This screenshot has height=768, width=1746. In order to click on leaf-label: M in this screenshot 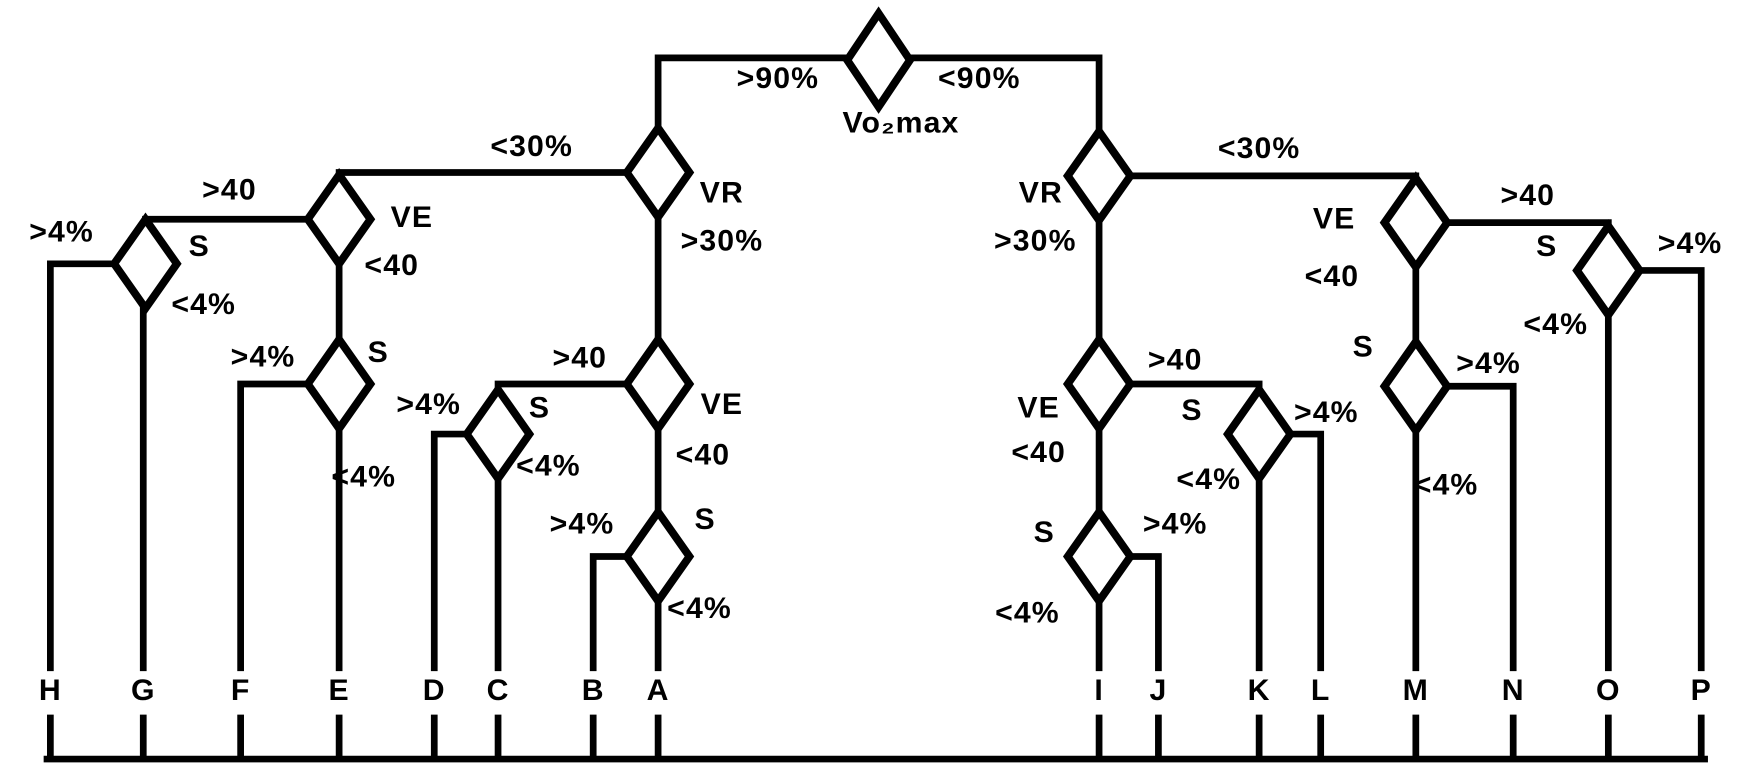, I will do `click(1416, 690)`.